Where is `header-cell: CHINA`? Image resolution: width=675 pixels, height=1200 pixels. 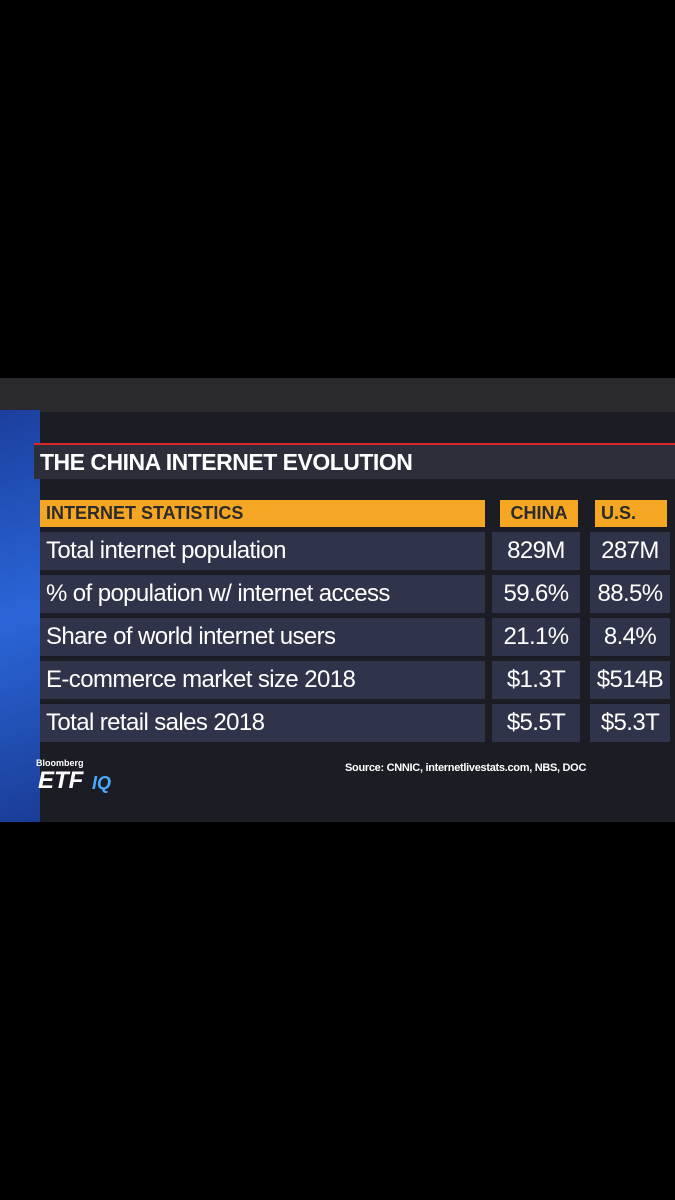
header-cell: CHINA is located at coordinates (539, 513).